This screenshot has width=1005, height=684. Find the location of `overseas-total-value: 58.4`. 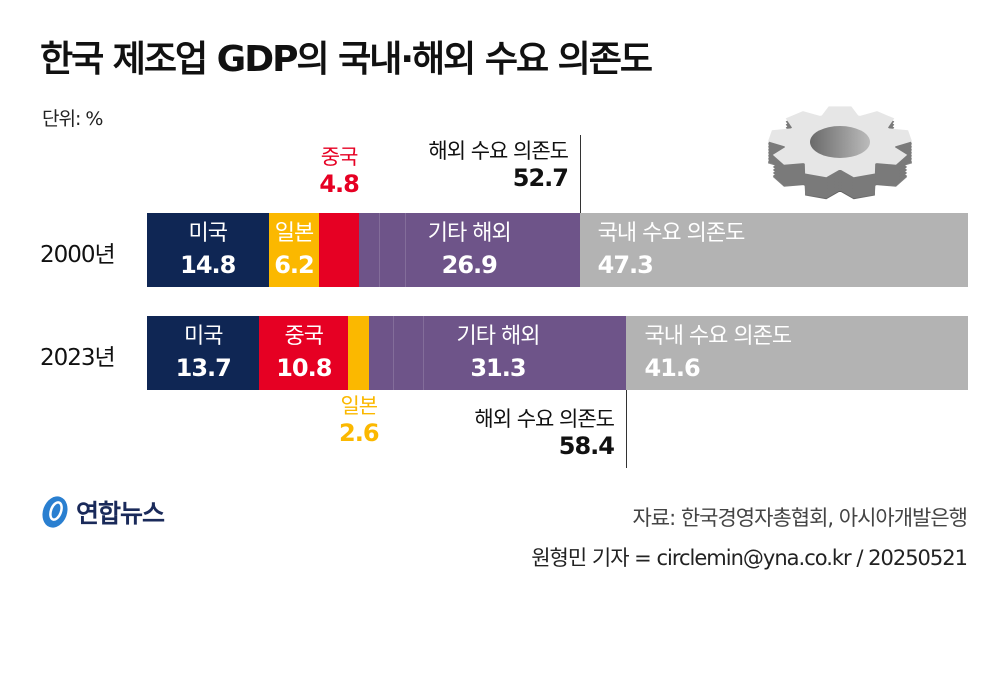

overseas-total-value: 58.4 is located at coordinates (586, 446).